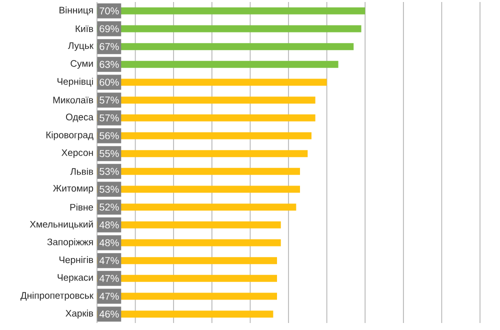 The image size is (500, 330). What do you see at coordinates (80, 314) in the screenshot?
I see `y-tick-label: Харків` at bounding box center [80, 314].